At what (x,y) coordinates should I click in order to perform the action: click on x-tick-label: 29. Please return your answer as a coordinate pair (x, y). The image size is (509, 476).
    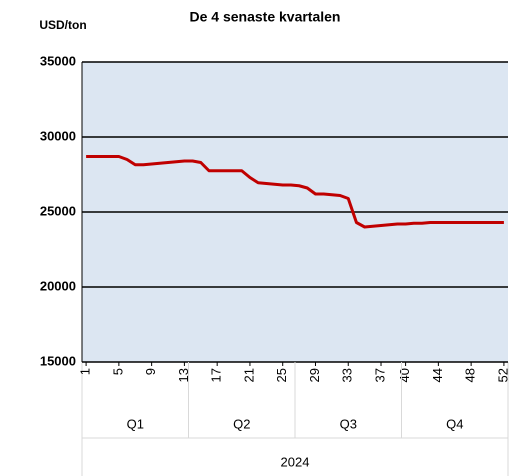
    Looking at the image, I should click on (314, 375).